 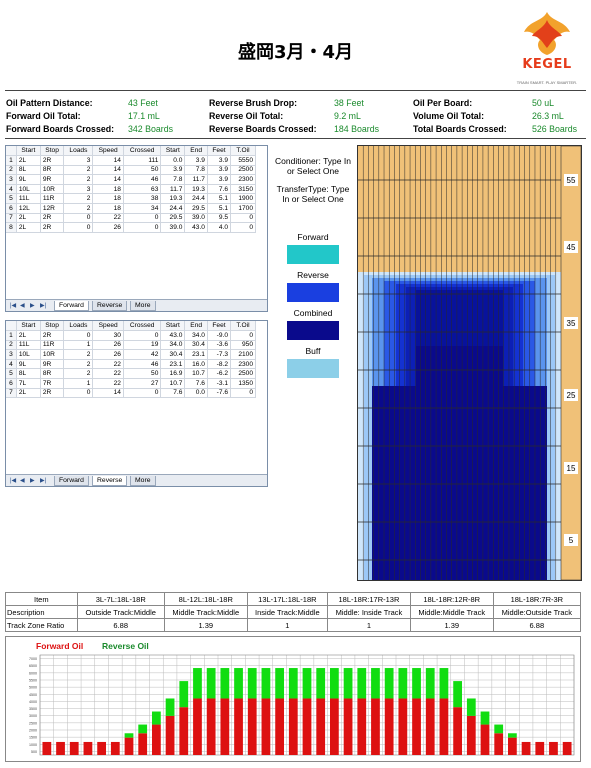 I want to click on table-cell: 27, so click(x=142, y=383).